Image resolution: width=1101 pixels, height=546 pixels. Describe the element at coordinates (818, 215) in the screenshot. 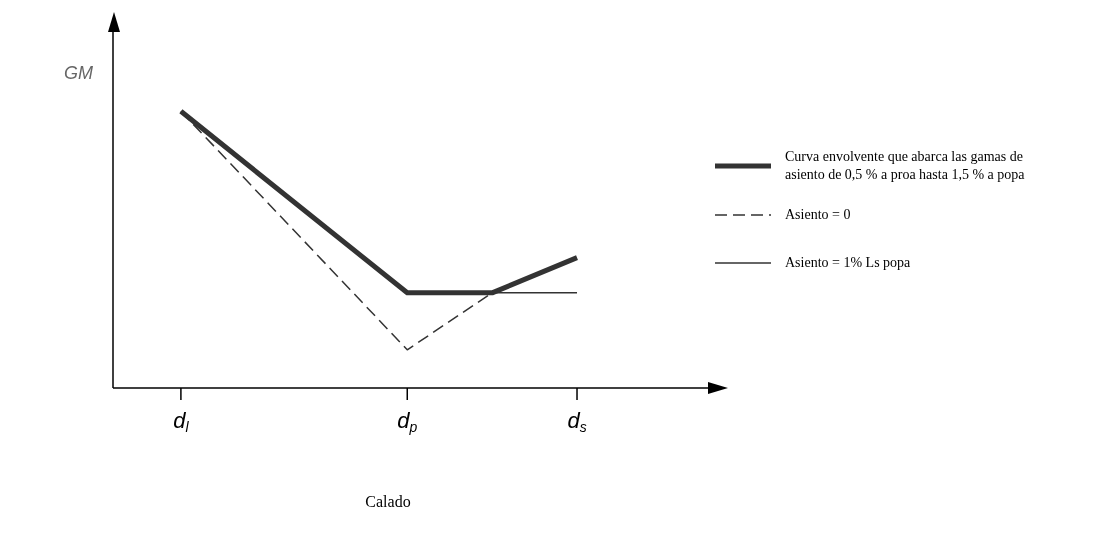

I see `legend-label: Asiento = 0` at that location.